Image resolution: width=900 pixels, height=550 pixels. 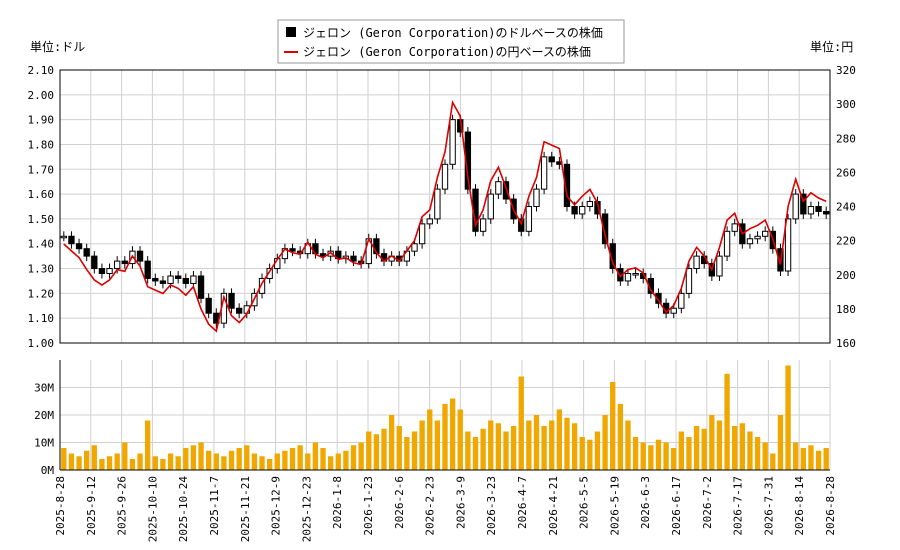 I want to click on price-tick-label: 1.70, so click(x=41, y=169).